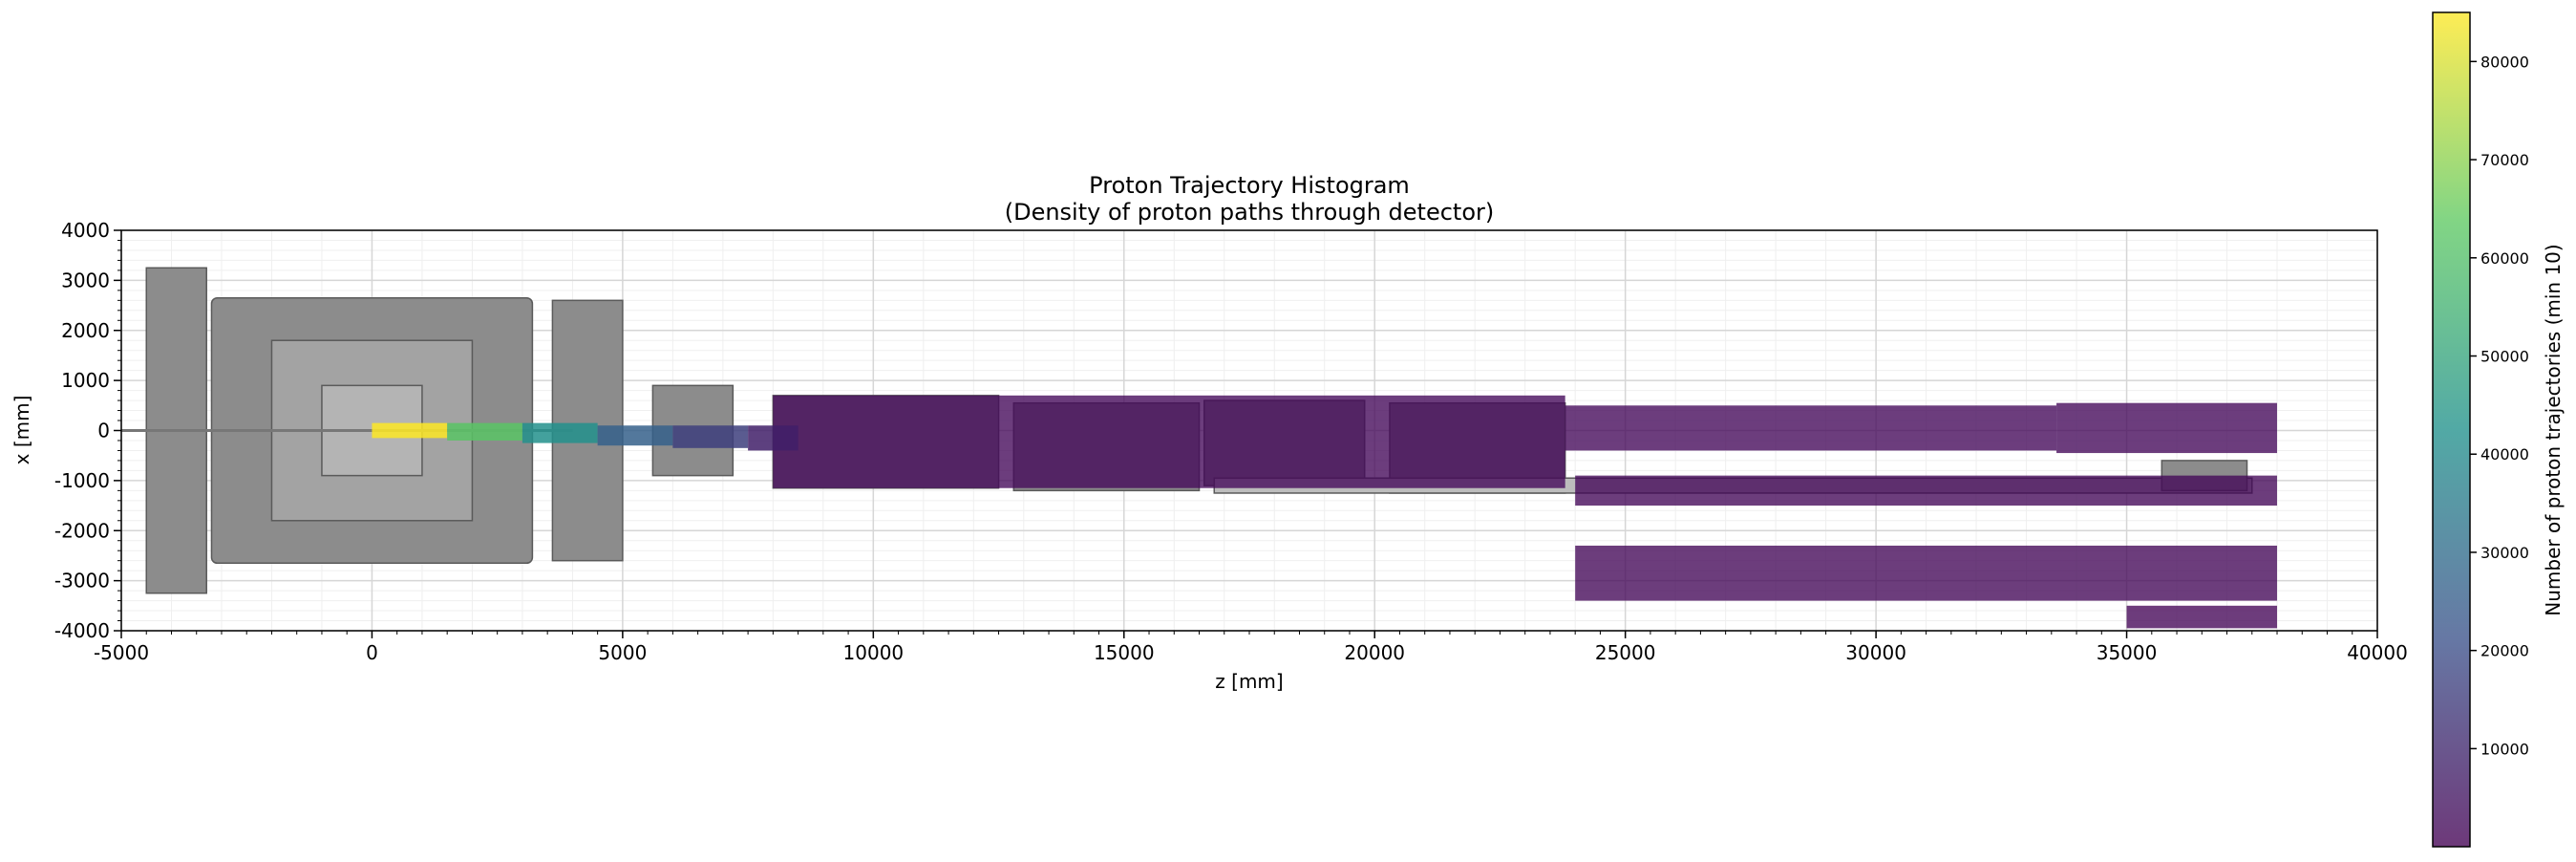 Image resolution: width=2576 pixels, height=862 pixels. I want to click on x-tick-label: 40000, so click(2377, 653).